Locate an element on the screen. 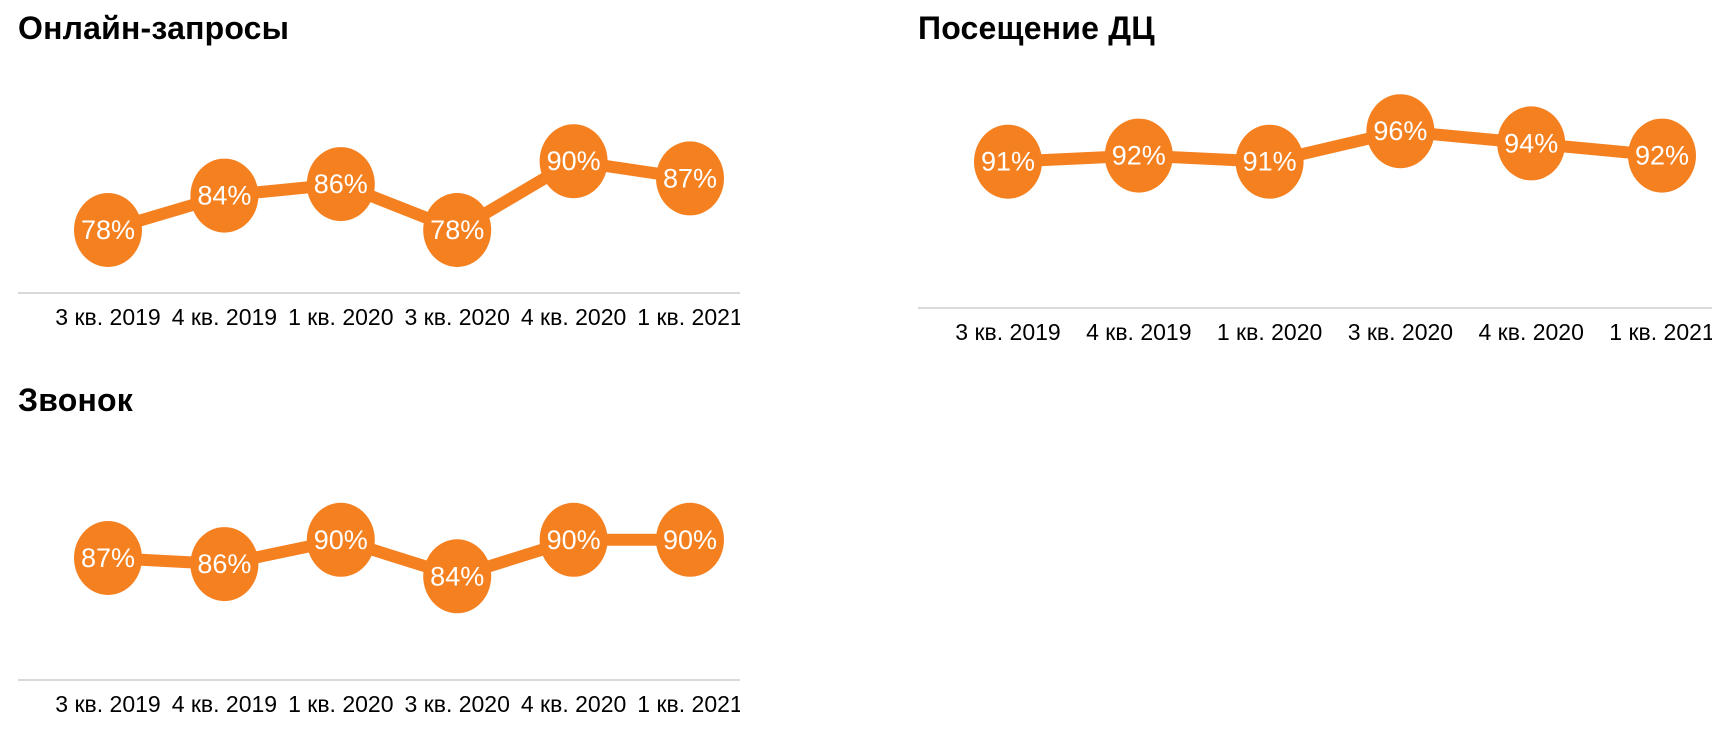 The image size is (1730, 752). chart-title-online-requests: Онлайн-запросы is located at coordinates (154, 28).